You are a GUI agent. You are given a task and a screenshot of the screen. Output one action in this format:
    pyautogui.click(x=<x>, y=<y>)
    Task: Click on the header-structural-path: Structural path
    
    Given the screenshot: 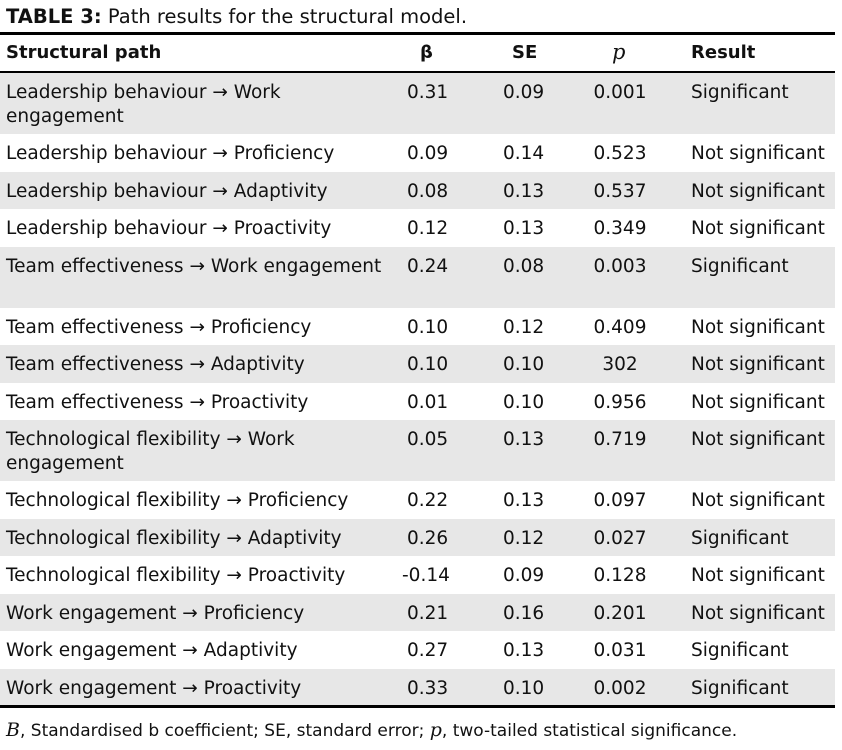 What is the action you would take?
    pyautogui.click(x=84, y=52)
    